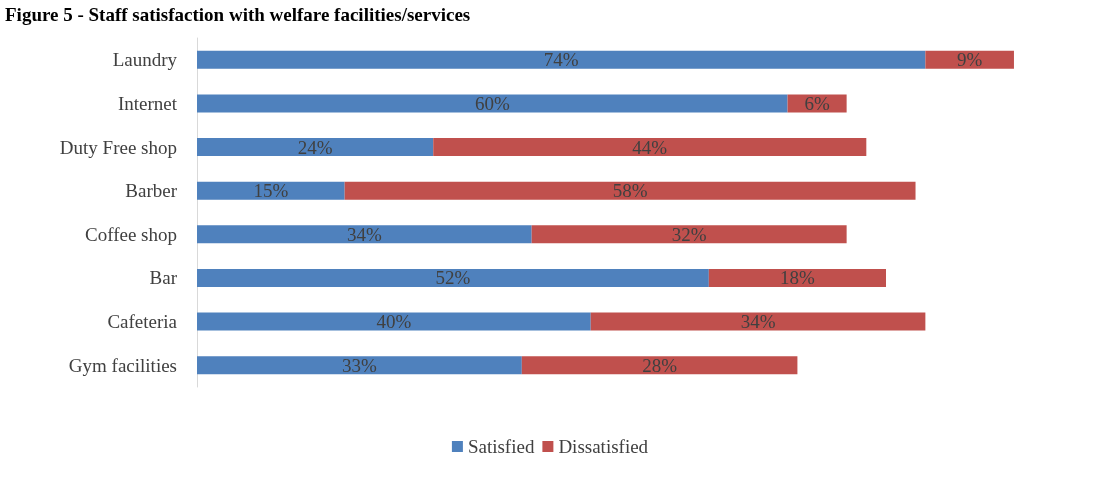 This screenshot has height=479, width=1100. Describe the element at coordinates (238, 14) in the screenshot. I see `chart-title: Figure 5 - Staff satisfaction with welfare facilities/services` at that location.